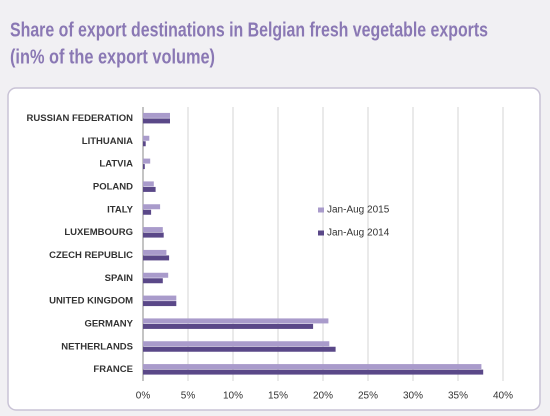  Describe the element at coordinates (358, 210) in the screenshot. I see `legend-label: Jan-Aug 2015` at that location.